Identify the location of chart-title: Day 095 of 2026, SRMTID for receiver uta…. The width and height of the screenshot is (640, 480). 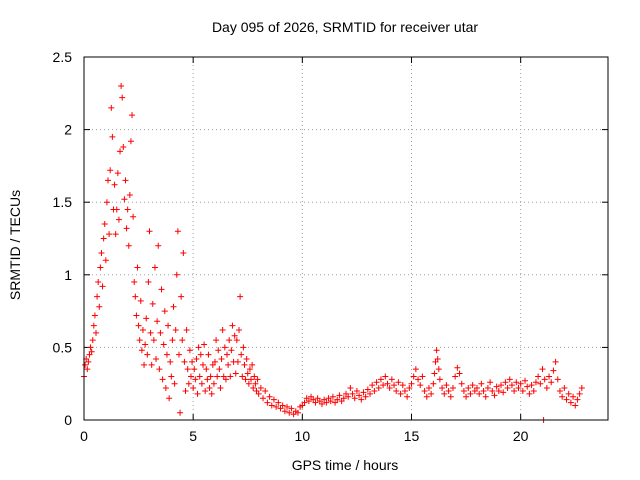
(345, 27).